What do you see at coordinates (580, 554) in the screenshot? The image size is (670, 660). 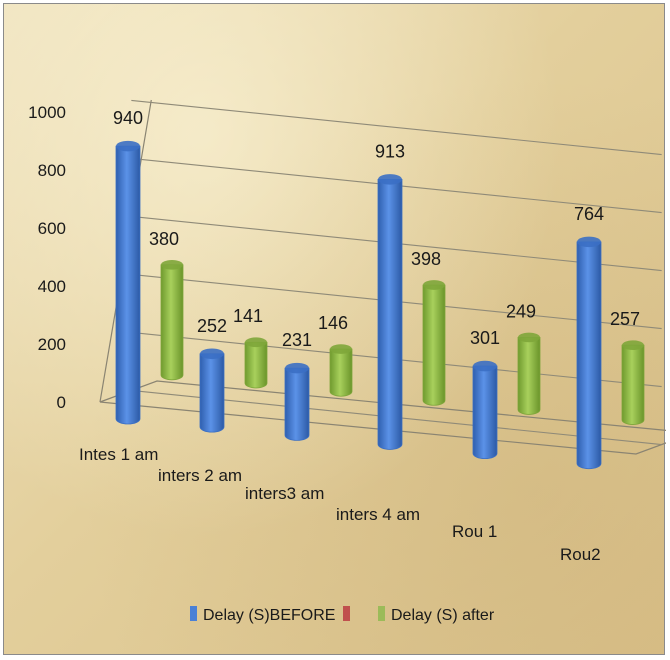 I see `x-category-label: Rou2` at bounding box center [580, 554].